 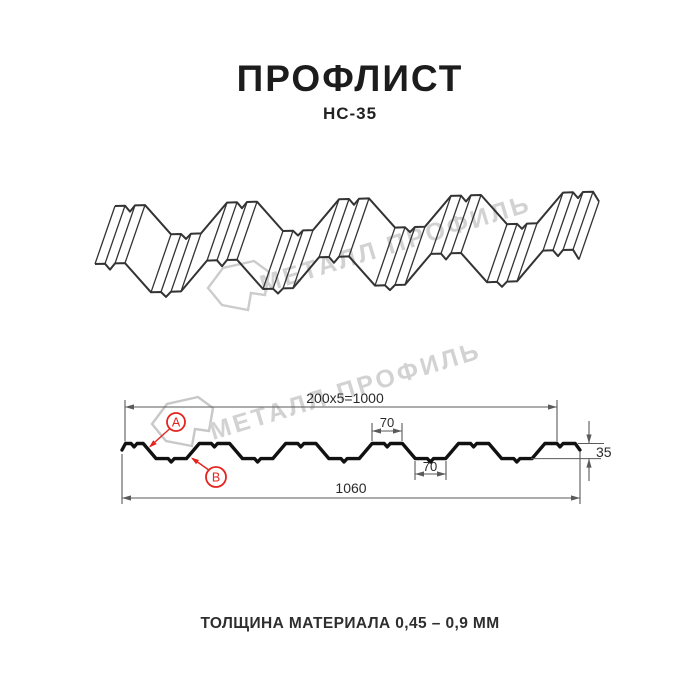 What do you see at coordinates (337, 273) in the screenshot?
I see `sketch-near-edge` at bounding box center [337, 273].